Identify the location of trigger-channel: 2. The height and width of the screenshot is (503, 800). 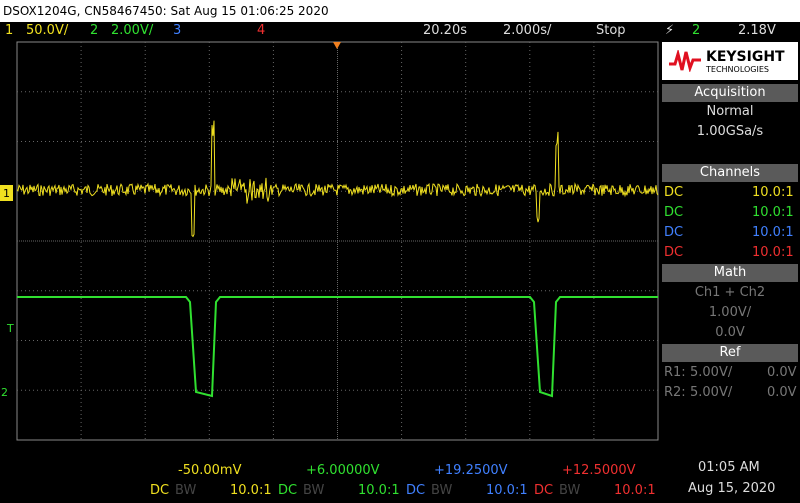
(696, 30).